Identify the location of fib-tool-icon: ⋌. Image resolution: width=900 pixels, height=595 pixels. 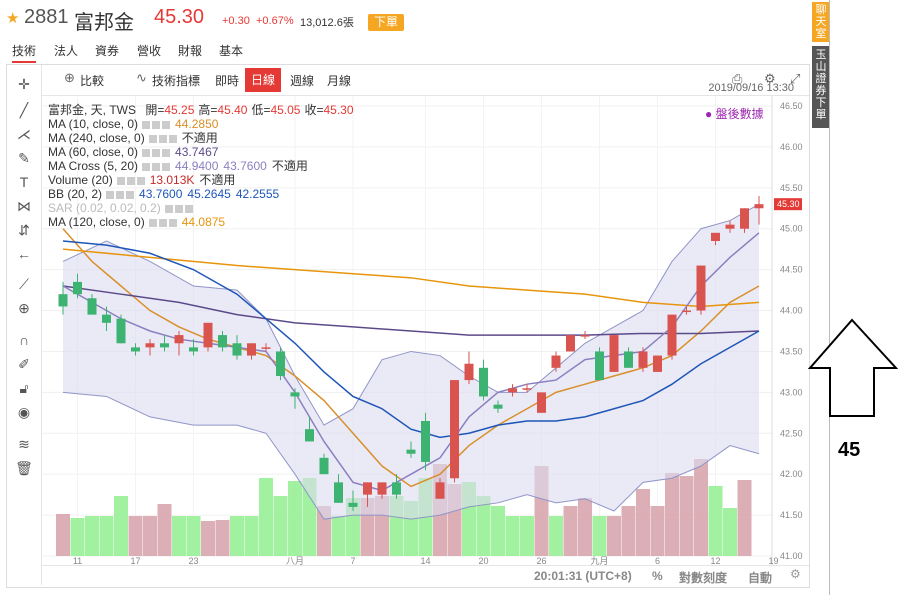
(24, 134).